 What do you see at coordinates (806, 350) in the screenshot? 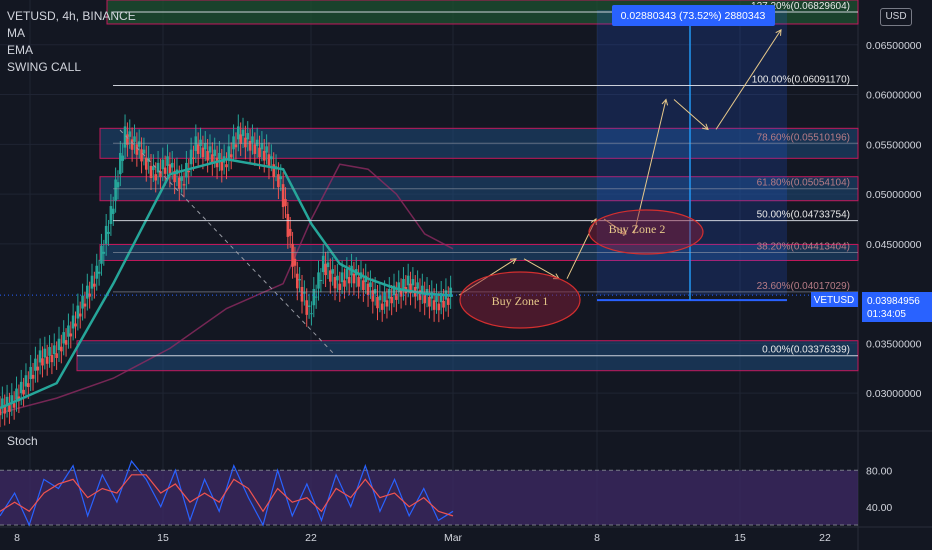
I see `fib-label-7: 0.00%(0.03376339)` at bounding box center [806, 350].